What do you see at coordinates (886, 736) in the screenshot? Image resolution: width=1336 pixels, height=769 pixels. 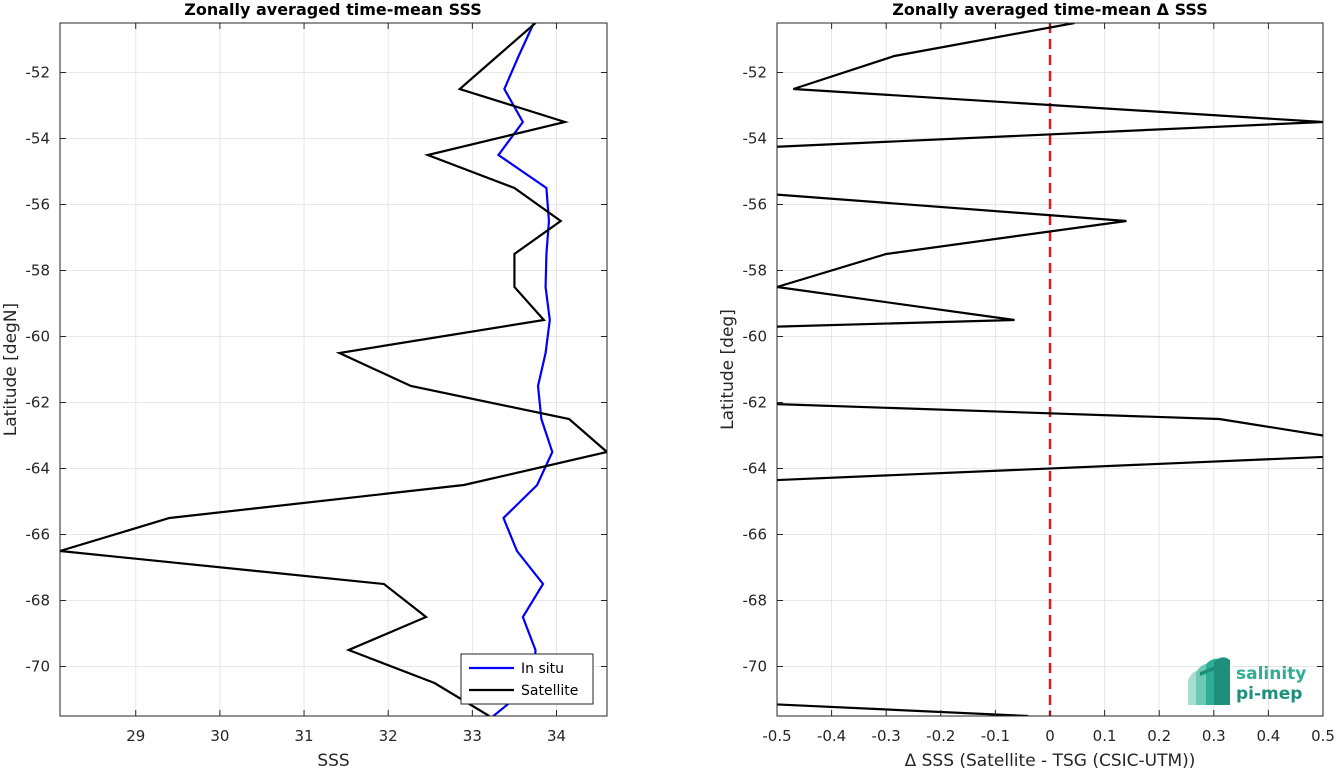 I see `x-tick-label: -0.3` at bounding box center [886, 736].